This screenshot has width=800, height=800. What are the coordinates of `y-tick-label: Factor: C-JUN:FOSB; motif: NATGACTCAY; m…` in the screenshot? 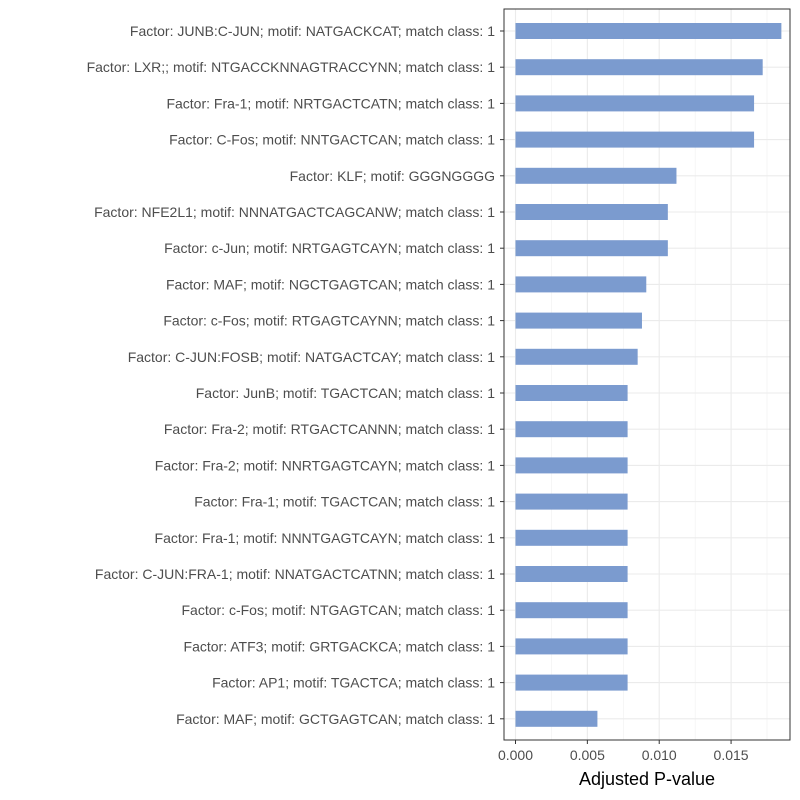 It's located at (312, 357).